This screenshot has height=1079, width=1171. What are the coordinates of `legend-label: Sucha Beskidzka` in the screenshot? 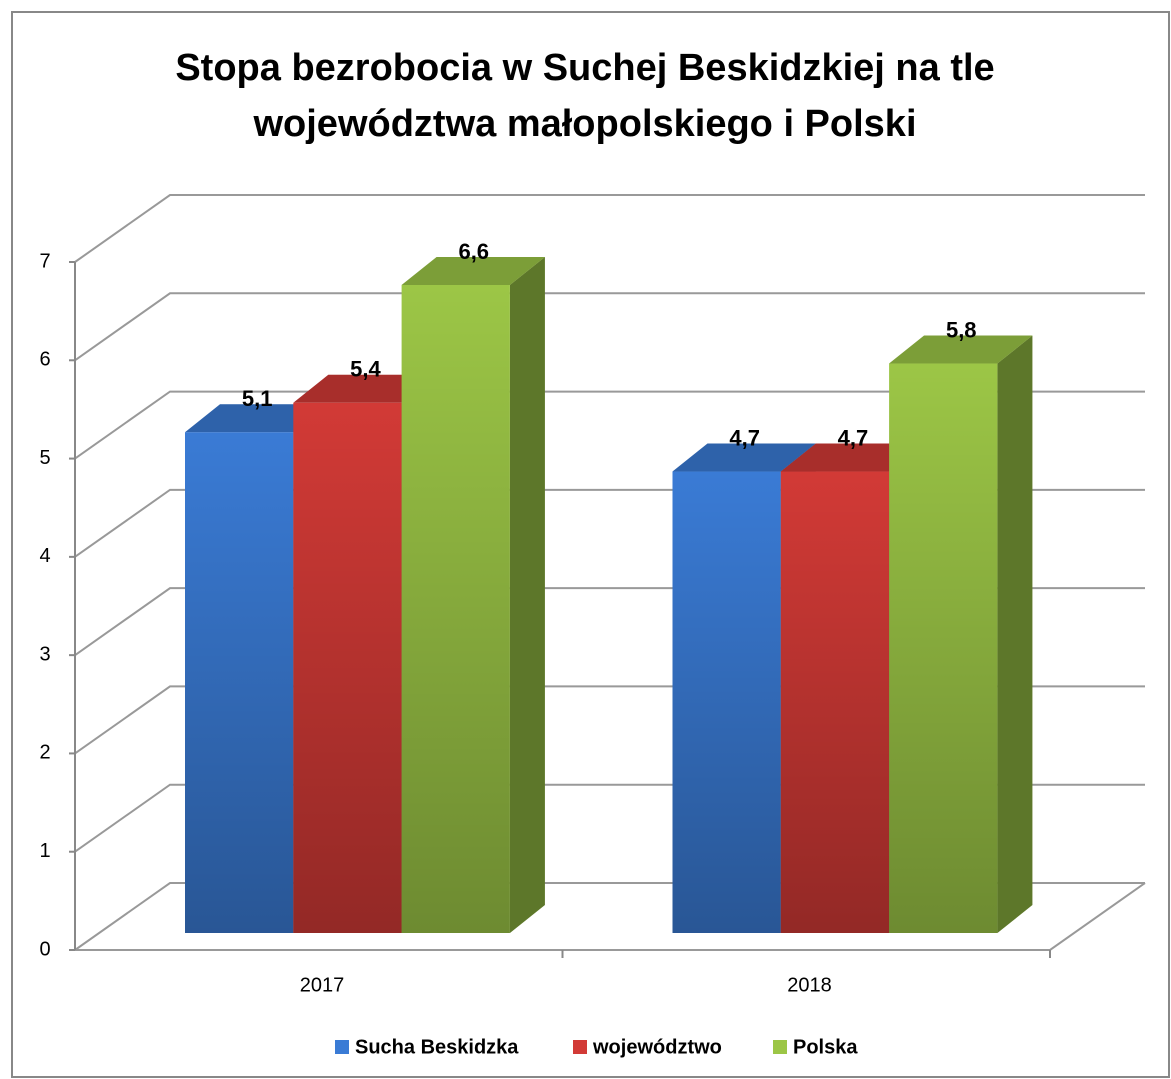 It's located at (437, 1047).